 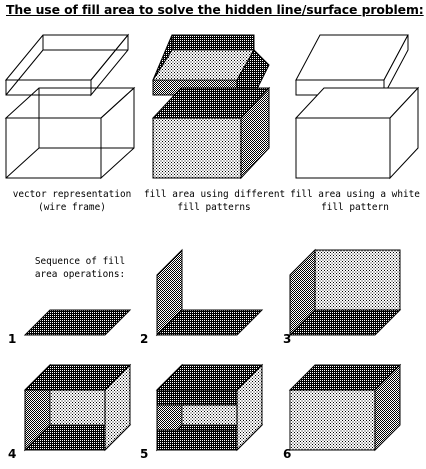 What do you see at coordinates (355, 194) in the screenshot?
I see `caption-white-line1: fill area using a white` at bounding box center [355, 194].